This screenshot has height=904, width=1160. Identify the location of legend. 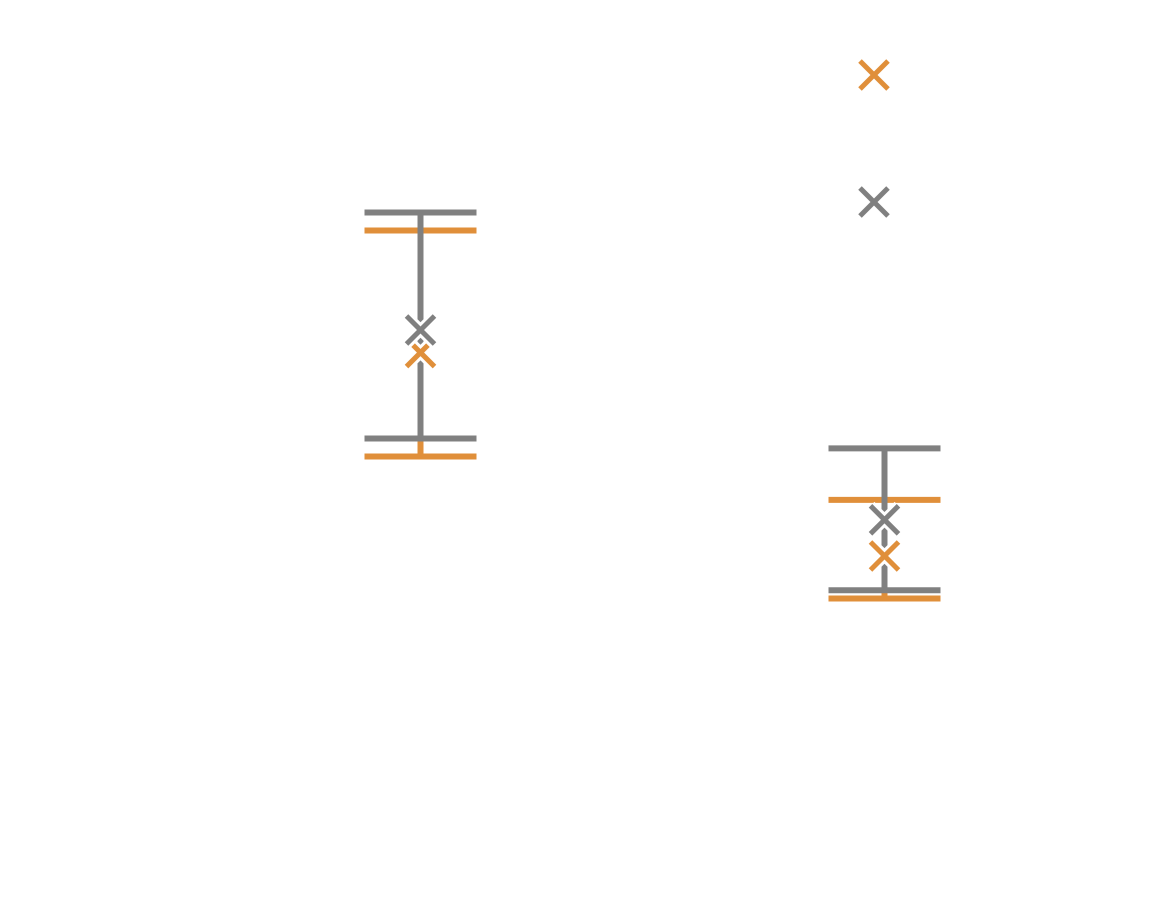
(874, 138).